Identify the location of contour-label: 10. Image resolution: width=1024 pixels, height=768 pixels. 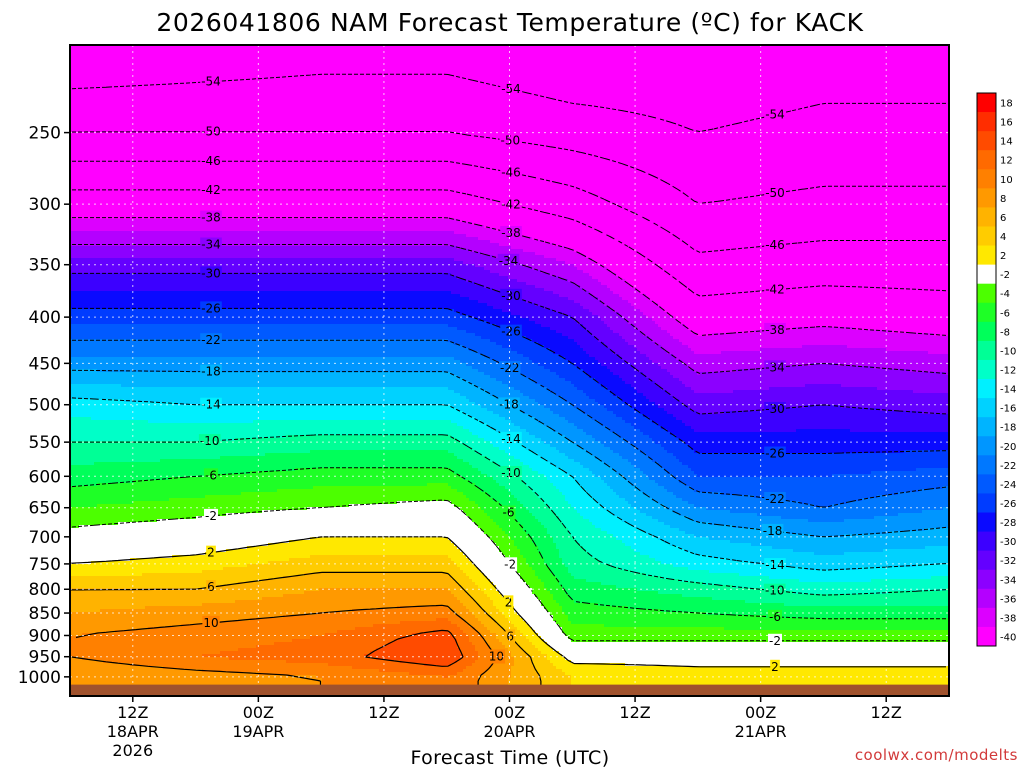
(210, 623).